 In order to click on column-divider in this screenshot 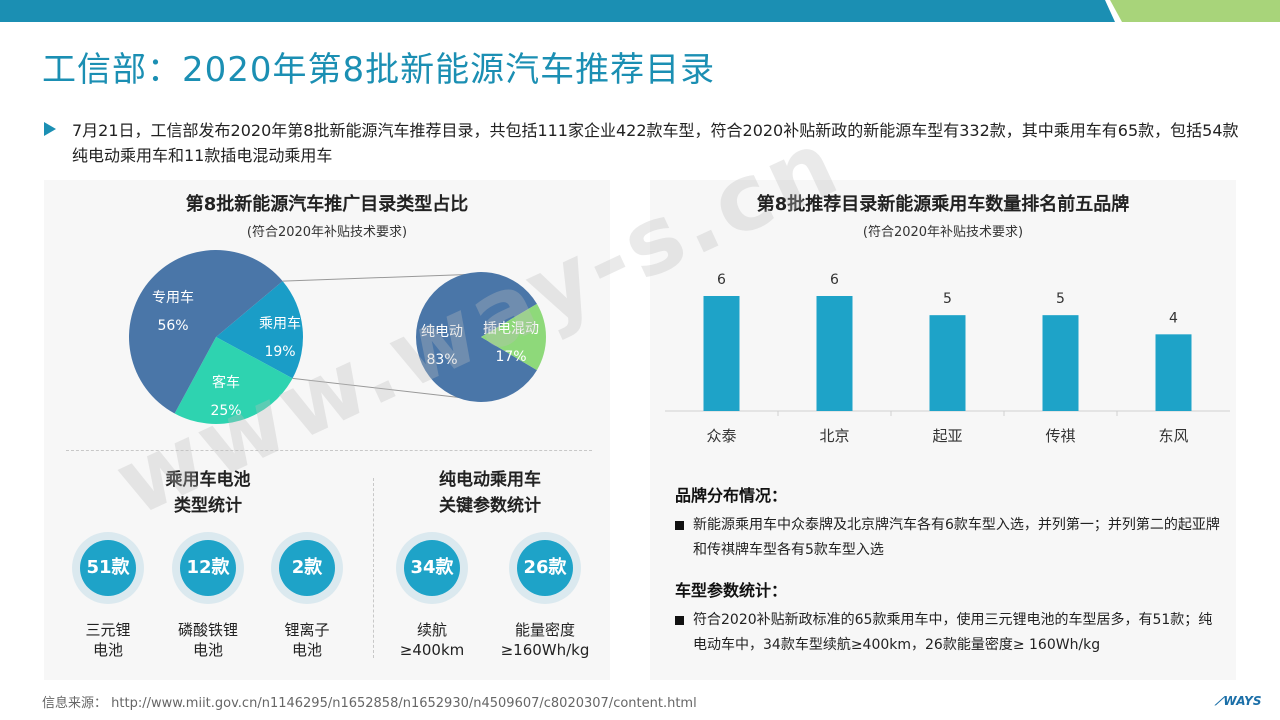, I will do `click(373, 568)`.